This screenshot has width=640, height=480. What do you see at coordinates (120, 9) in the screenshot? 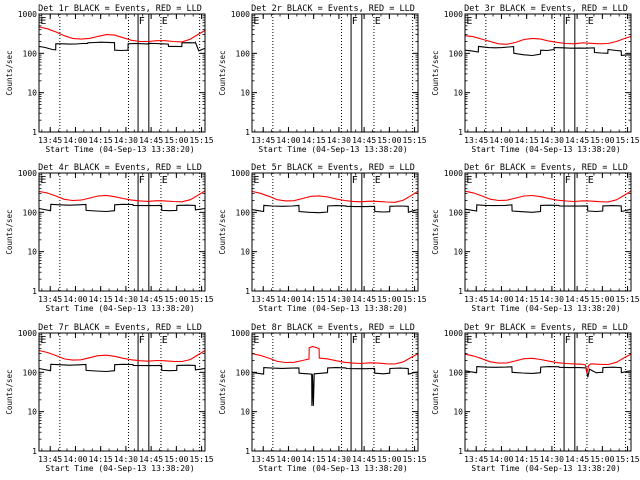
I see `panel-title: Det 1r BLACK = Events, RED = LLD` at bounding box center [120, 9].